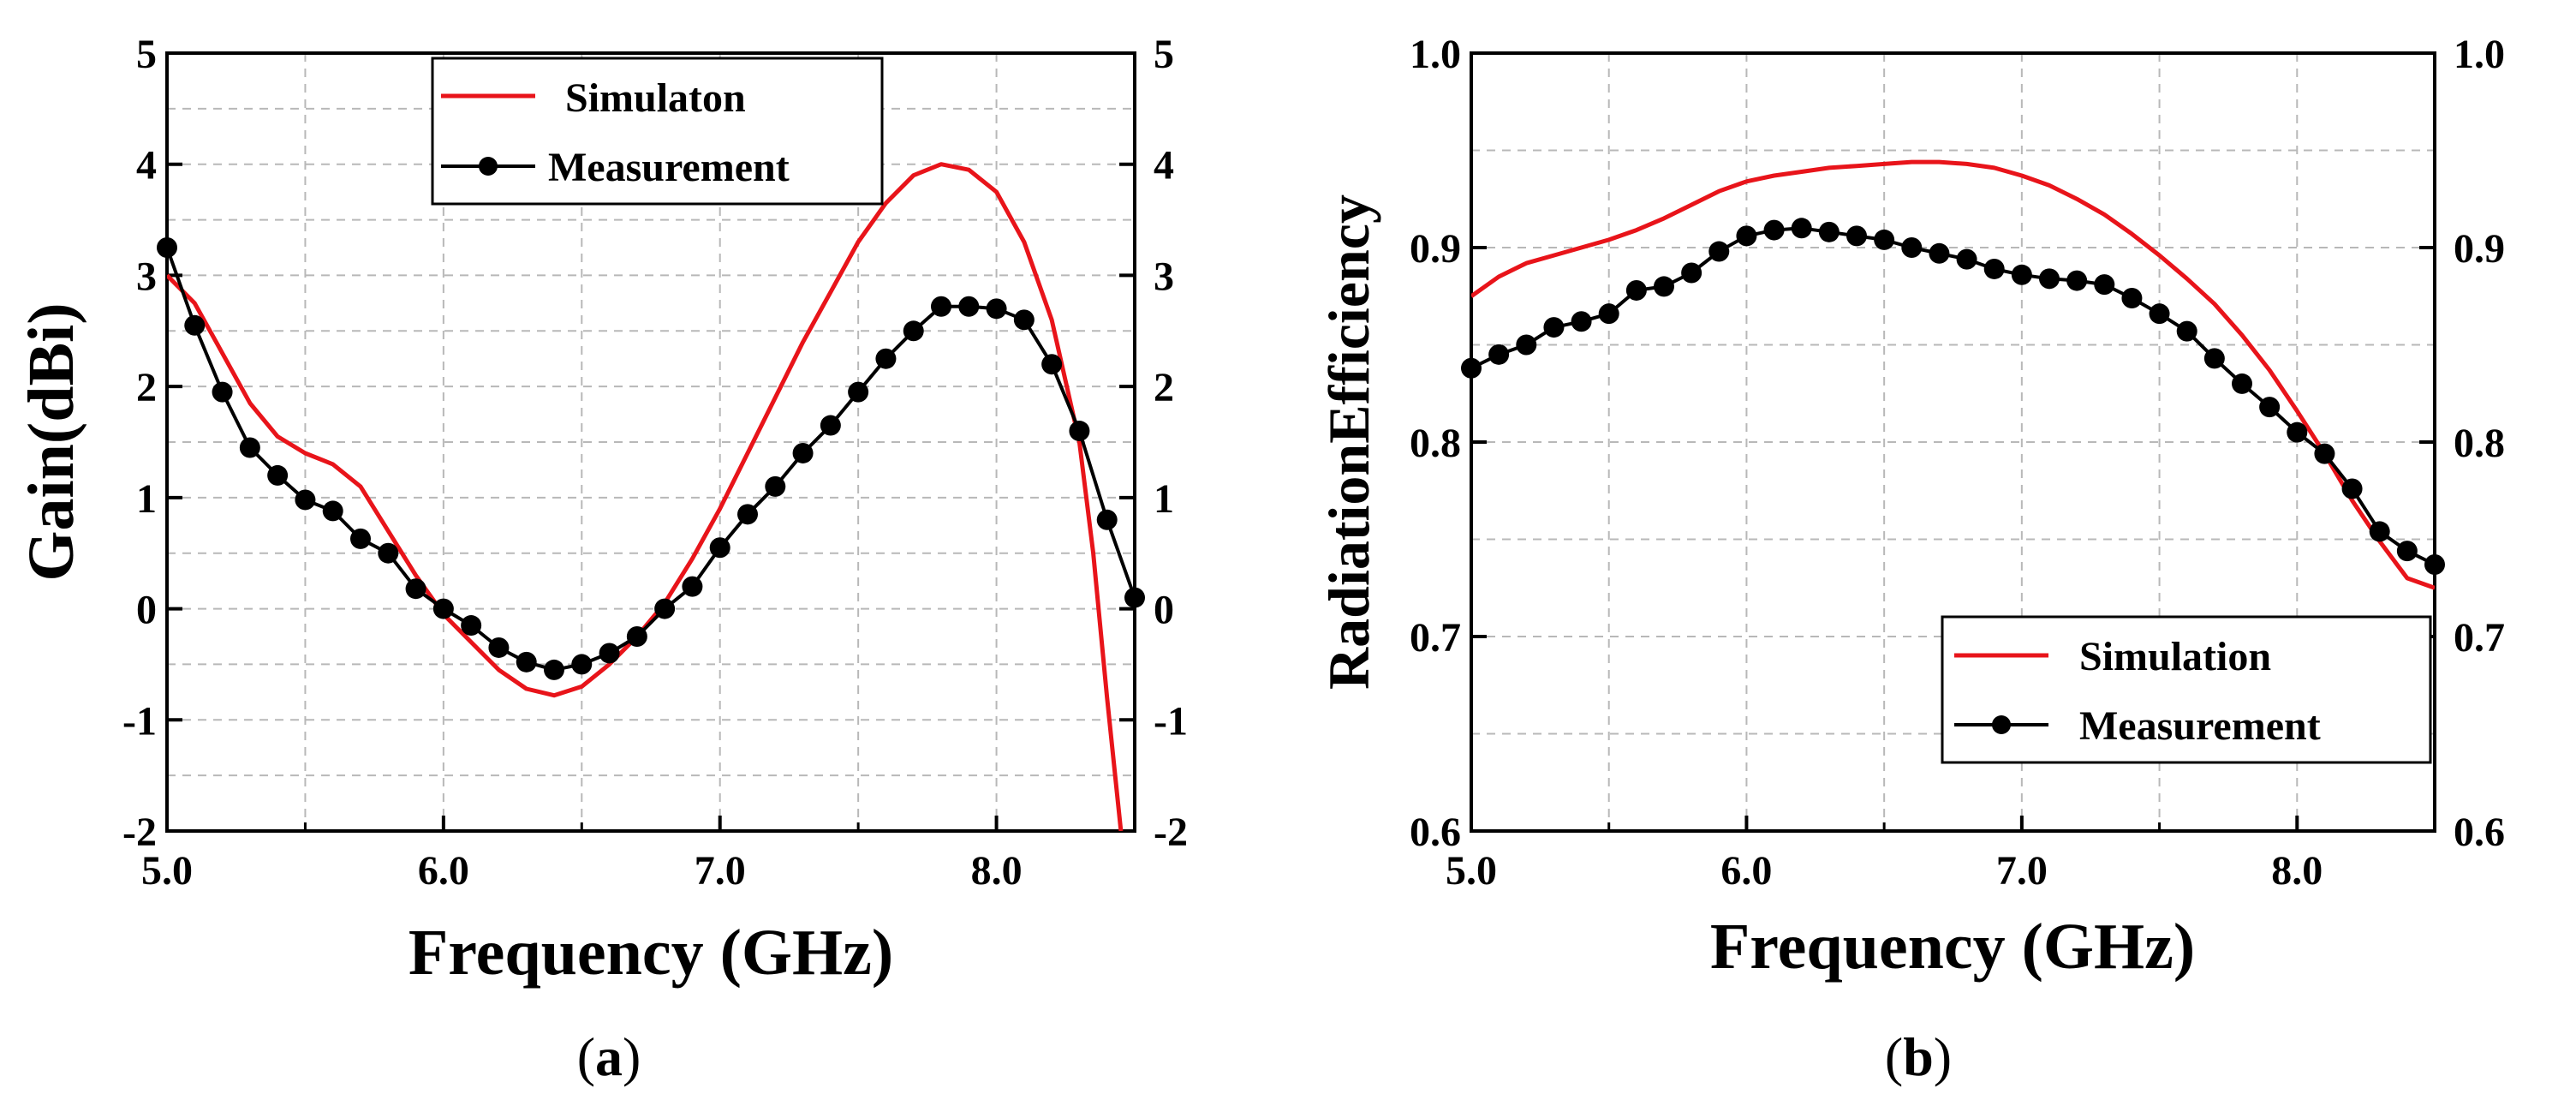  What do you see at coordinates (139, 832) in the screenshot?
I see `gain-y-tick-label: -2` at bounding box center [139, 832].